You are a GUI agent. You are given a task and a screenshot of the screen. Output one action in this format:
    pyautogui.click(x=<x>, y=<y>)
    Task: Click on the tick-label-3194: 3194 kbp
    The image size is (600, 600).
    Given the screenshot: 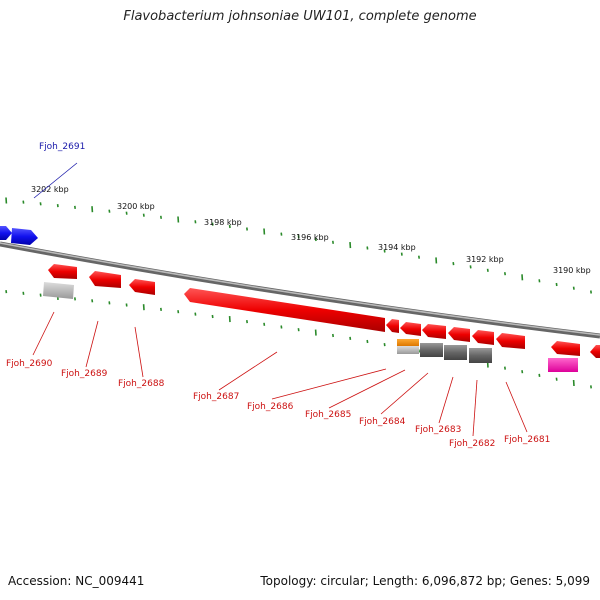 What is the action you would take?
    pyautogui.click(x=397, y=247)
    